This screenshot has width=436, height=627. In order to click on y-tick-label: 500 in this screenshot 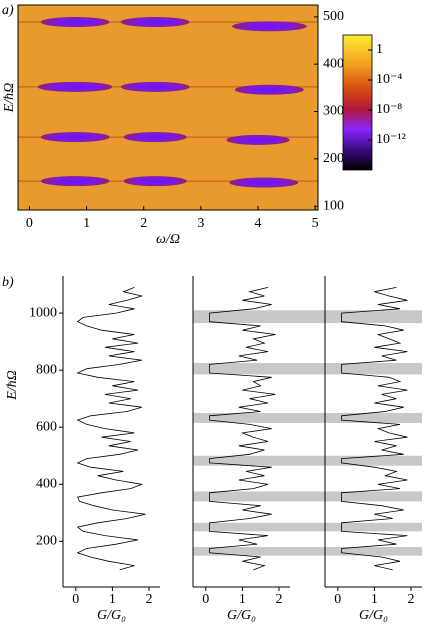, I will do `click(333, 16)`.